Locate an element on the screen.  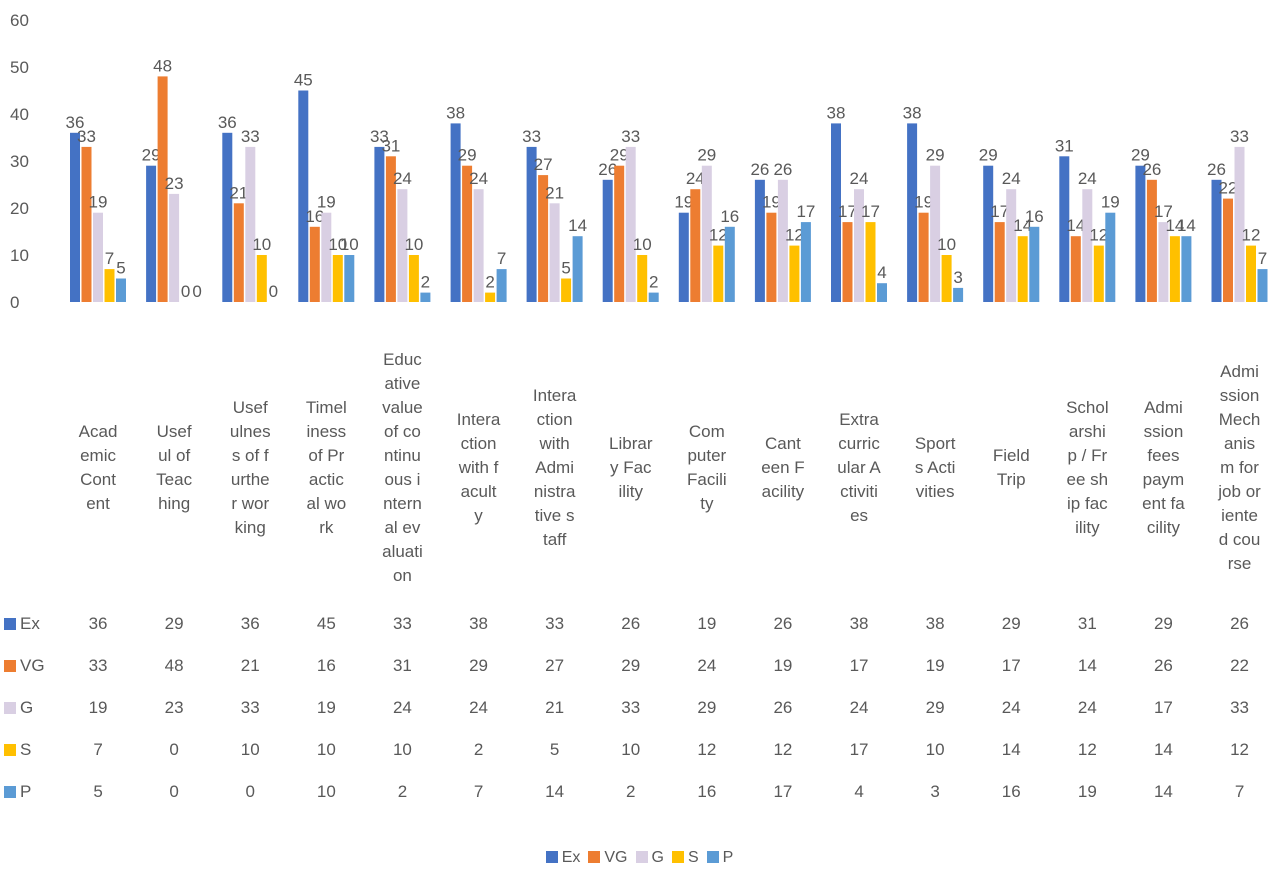
table-cell: 22 is located at coordinates (1239, 665).